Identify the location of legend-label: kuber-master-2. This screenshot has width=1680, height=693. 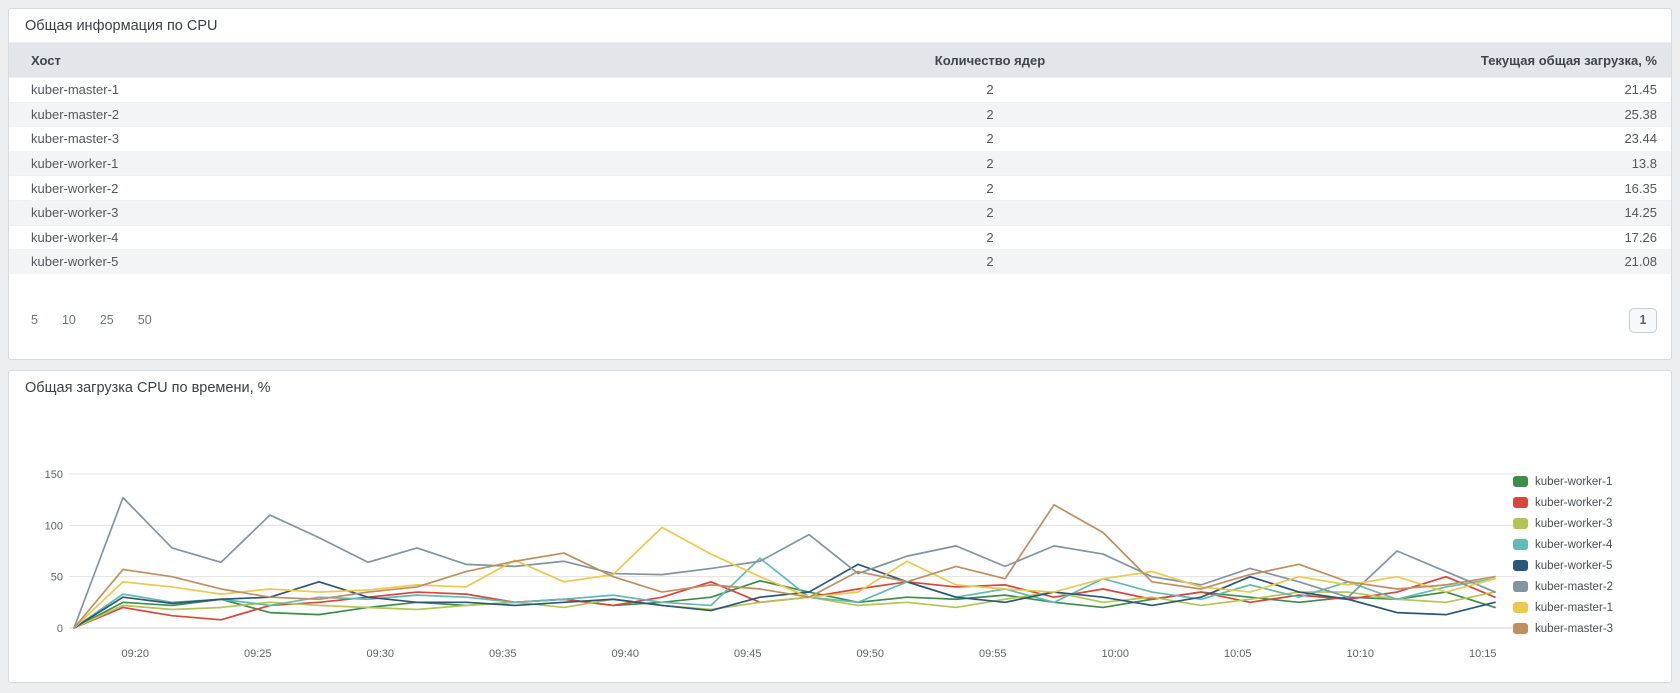
(1574, 586).